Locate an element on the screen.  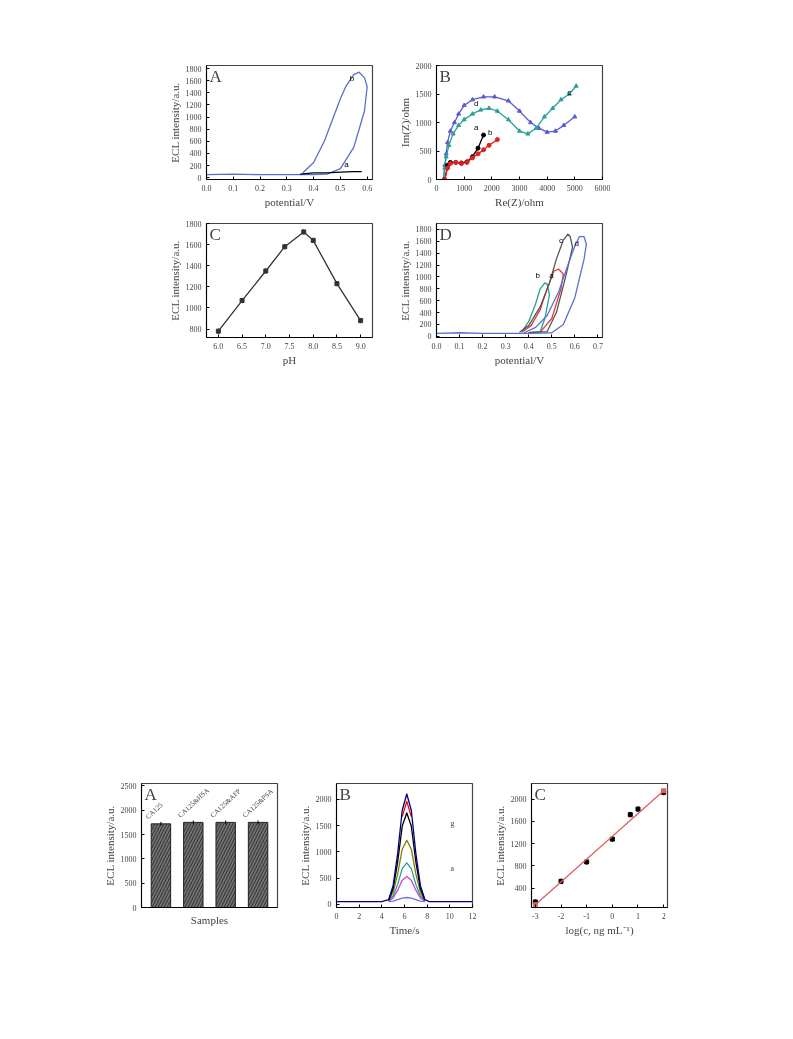
x-tick-label: 6.5 is located at coordinates (242, 346).